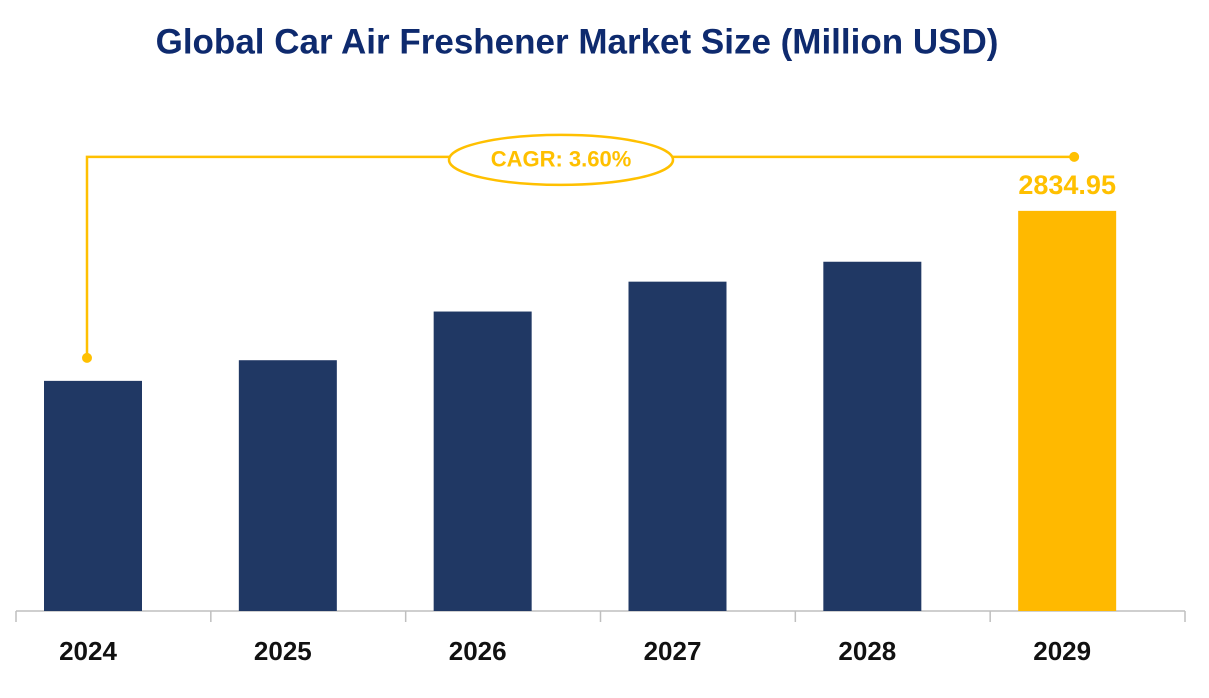 This screenshot has height=698, width=1209. Describe the element at coordinates (867, 651) in the screenshot. I see `x-tick-label: 2028` at that location.